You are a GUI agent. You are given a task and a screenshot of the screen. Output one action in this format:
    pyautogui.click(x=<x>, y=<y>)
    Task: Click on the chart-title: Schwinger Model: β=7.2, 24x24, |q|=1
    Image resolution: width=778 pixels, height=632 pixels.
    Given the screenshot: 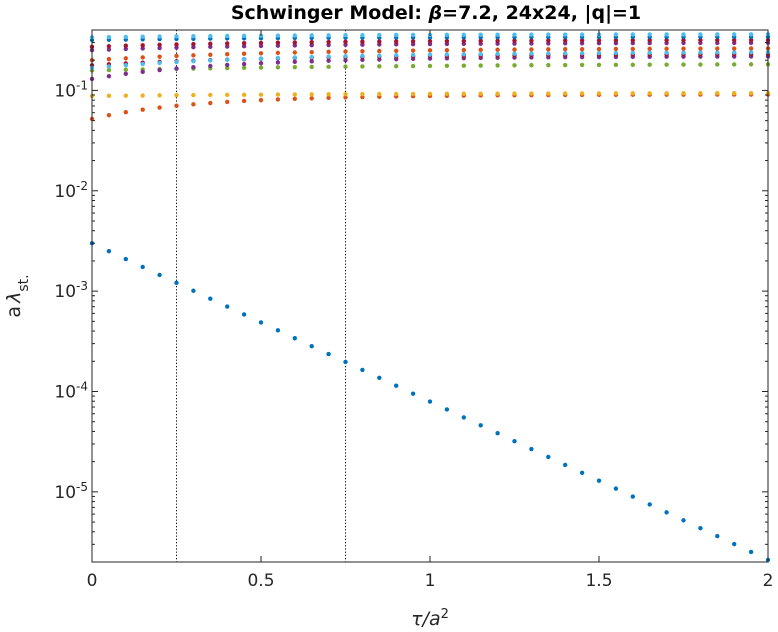 What is the action you would take?
    pyautogui.click(x=436, y=13)
    